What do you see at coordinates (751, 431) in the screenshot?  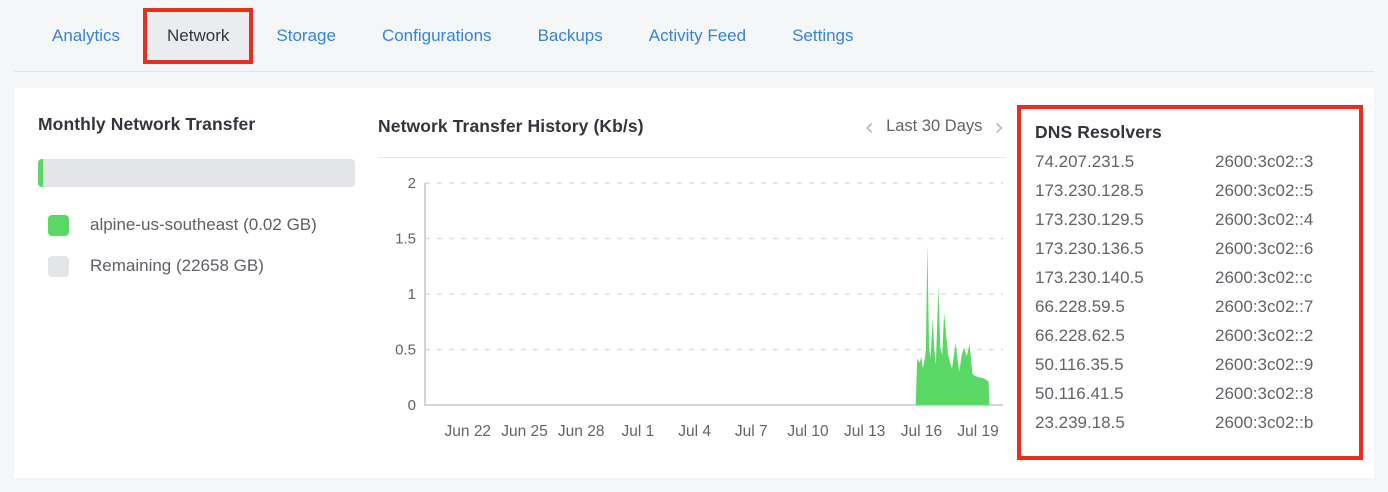 I see `svg-text: Jul 7` at bounding box center [751, 431].